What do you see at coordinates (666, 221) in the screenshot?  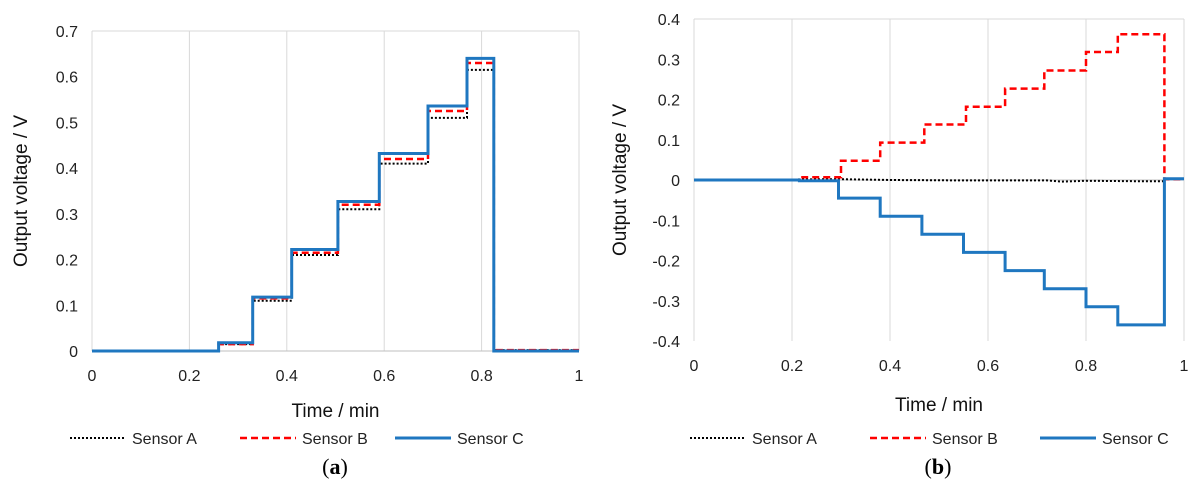 I see `y-tick-label: -0.1` at bounding box center [666, 221].